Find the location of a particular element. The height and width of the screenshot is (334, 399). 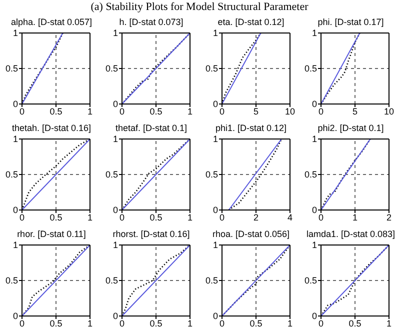

text: (a) Stability Plots for Model Structural Parameter is located at coordinates (200, 7).